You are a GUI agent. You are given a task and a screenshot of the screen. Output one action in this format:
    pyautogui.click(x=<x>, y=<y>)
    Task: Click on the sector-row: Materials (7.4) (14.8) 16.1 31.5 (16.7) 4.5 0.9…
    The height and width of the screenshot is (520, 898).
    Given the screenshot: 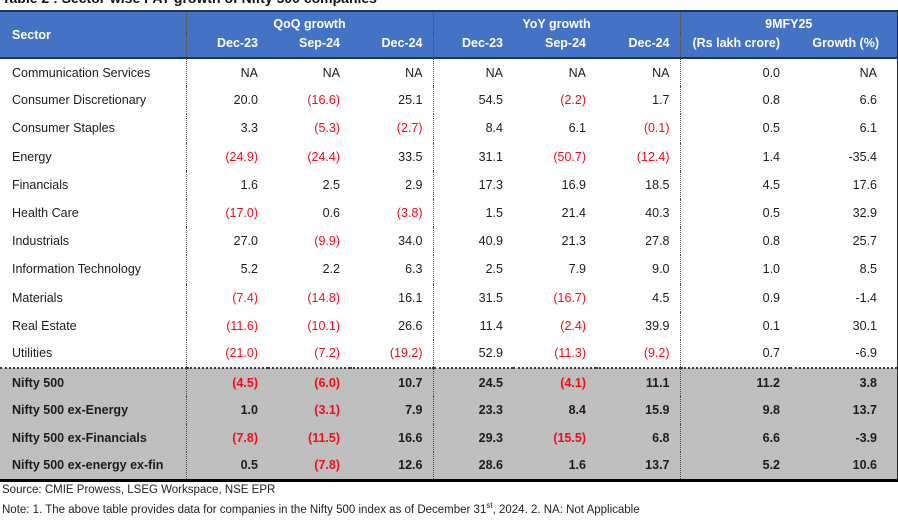 What is the action you would take?
    pyautogui.click(x=449, y=297)
    